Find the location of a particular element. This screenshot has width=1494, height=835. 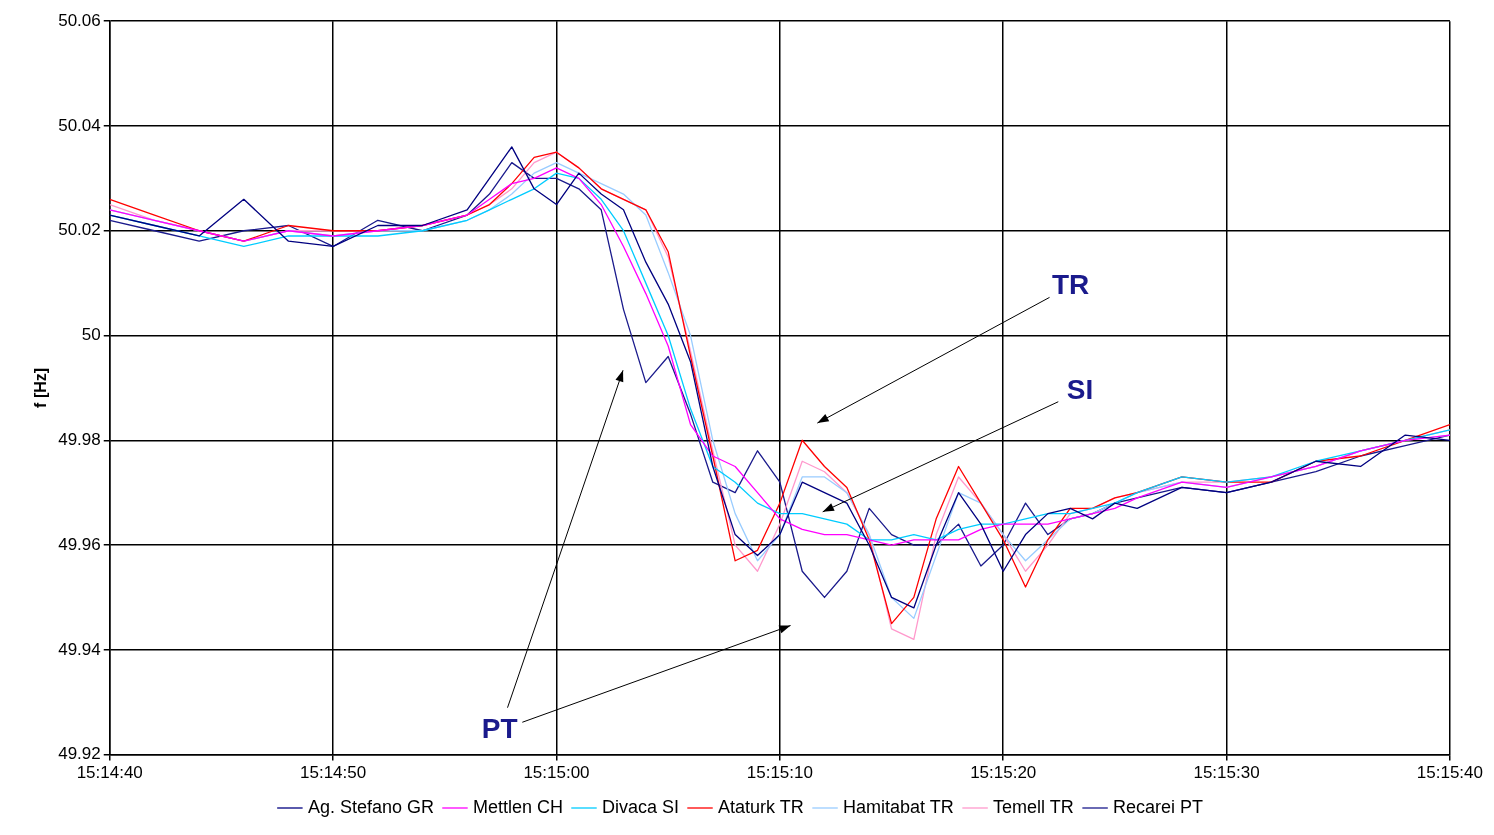

y-tick-label: 49.92 is located at coordinates (79, 754).